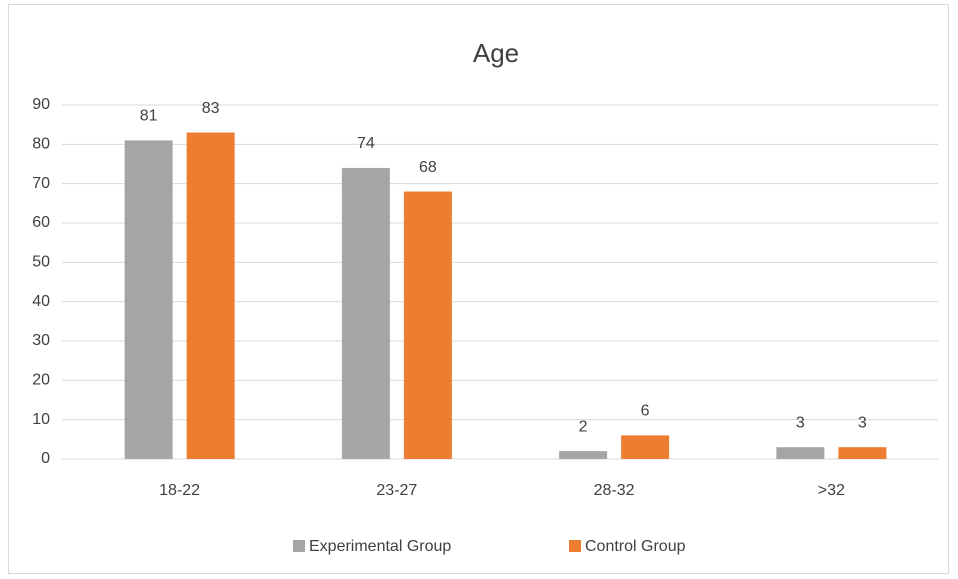 Image resolution: width=958 pixels, height=579 pixels. Describe the element at coordinates (41, 419) in the screenshot. I see `y-tick-label: 10` at that location.